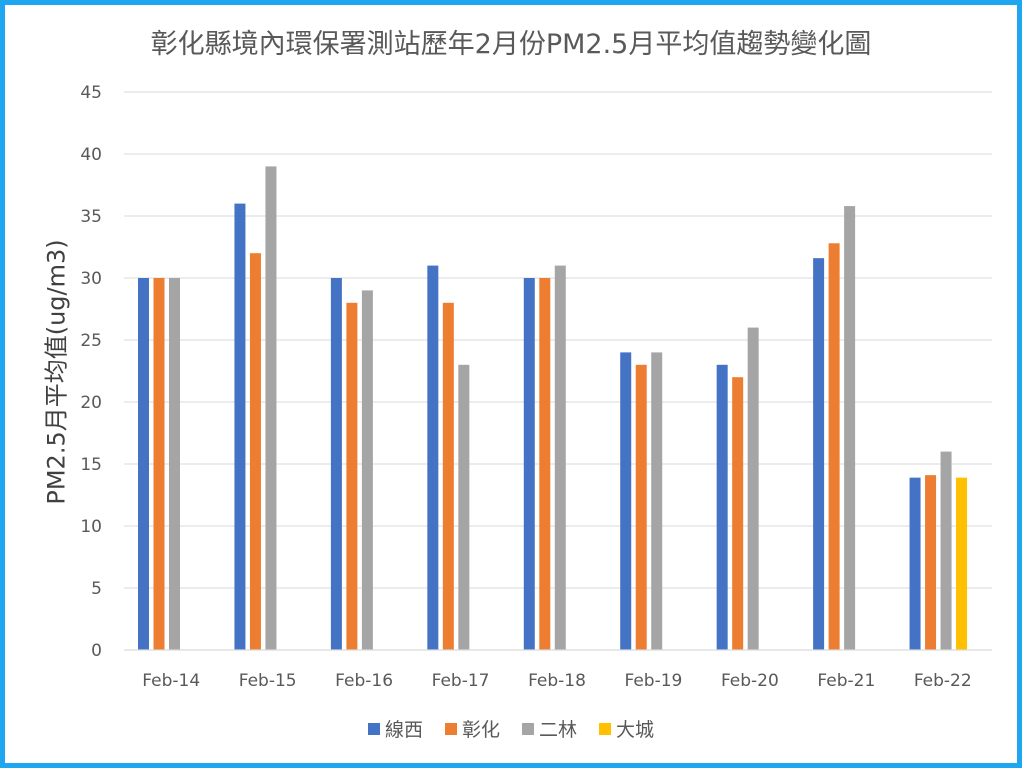  I want to click on legend-label: 彰化, so click(480, 730).